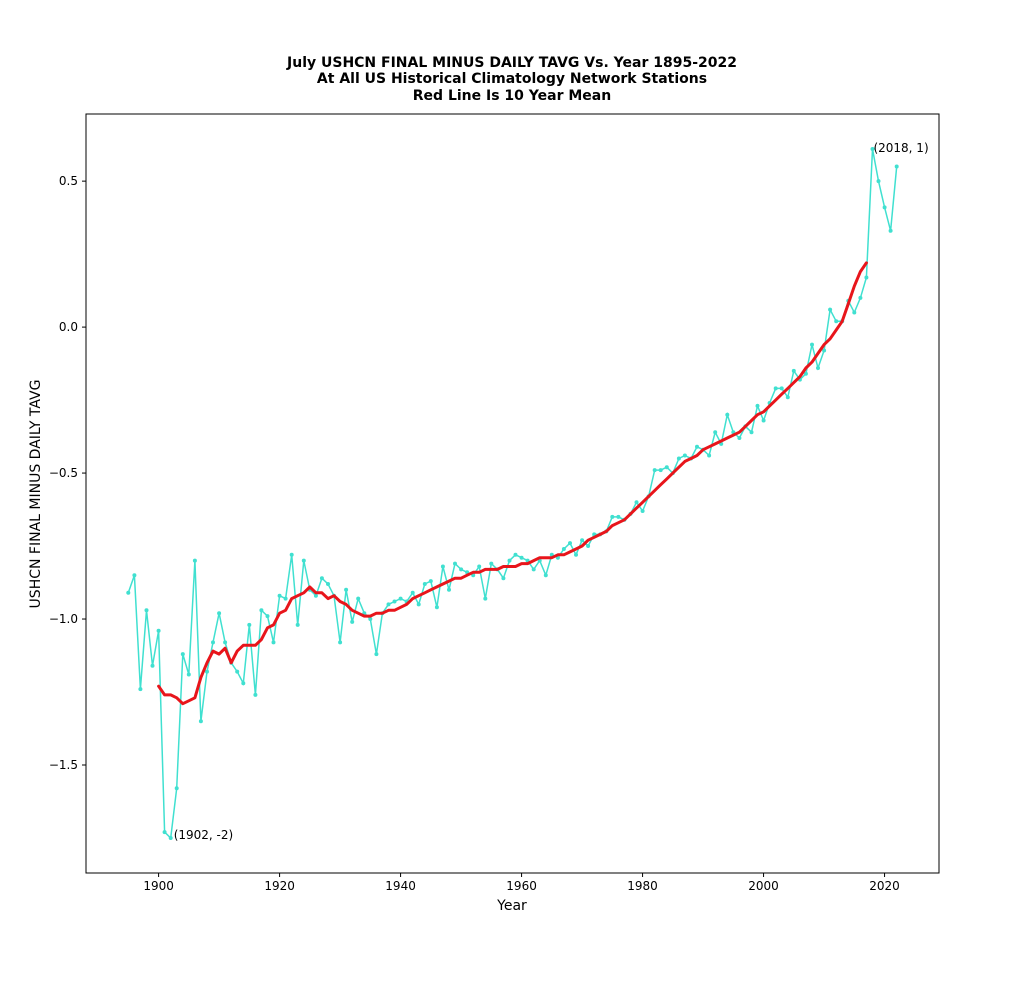  Describe the element at coordinates (279, 886) in the screenshot. I see `x-tick-label: 1920` at that location.